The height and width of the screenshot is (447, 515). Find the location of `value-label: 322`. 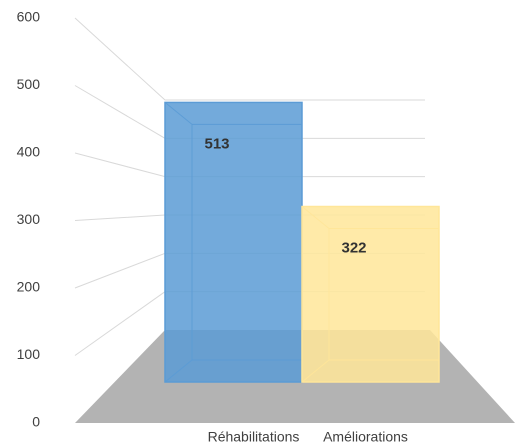

value-label: 322 is located at coordinates (353, 247).